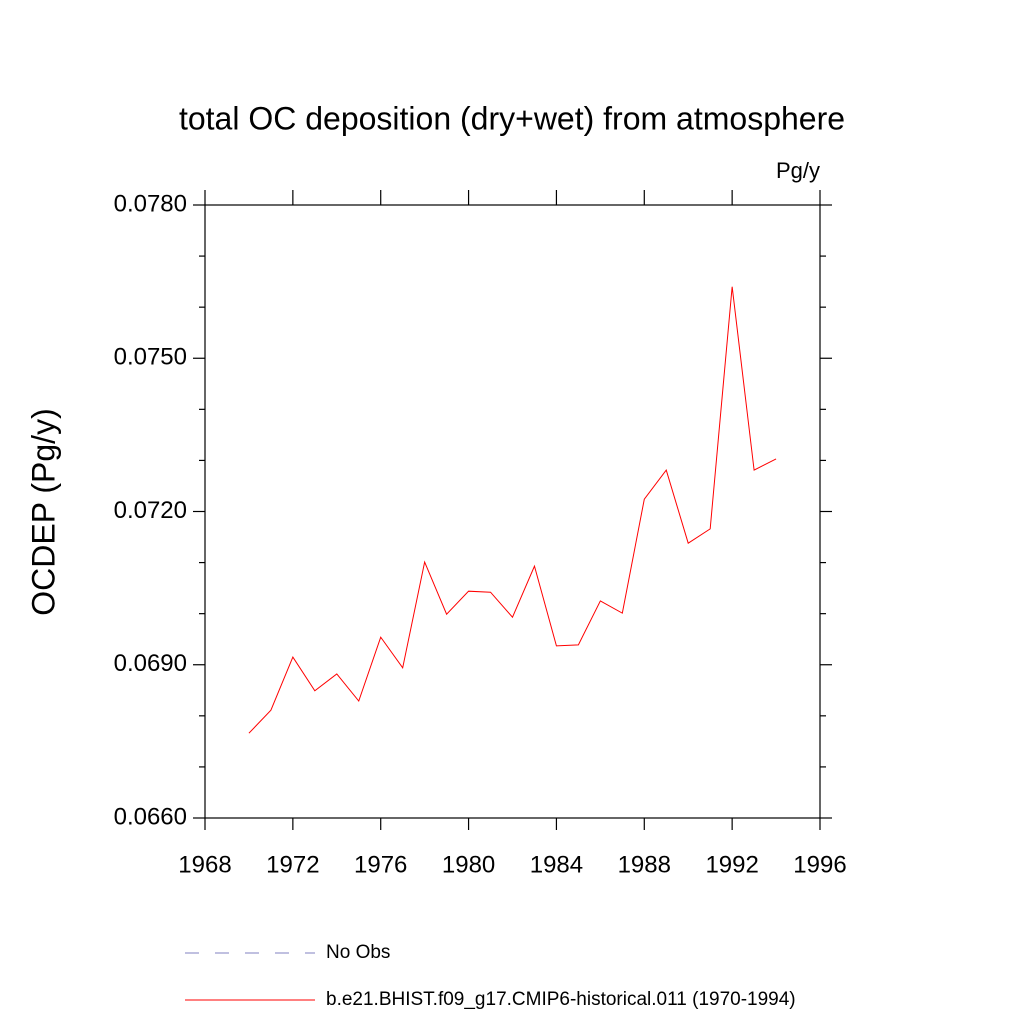 This screenshot has width=1024, height=1024. What do you see at coordinates (150, 203) in the screenshot?
I see `y-tick-label: 0.0780` at bounding box center [150, 203].